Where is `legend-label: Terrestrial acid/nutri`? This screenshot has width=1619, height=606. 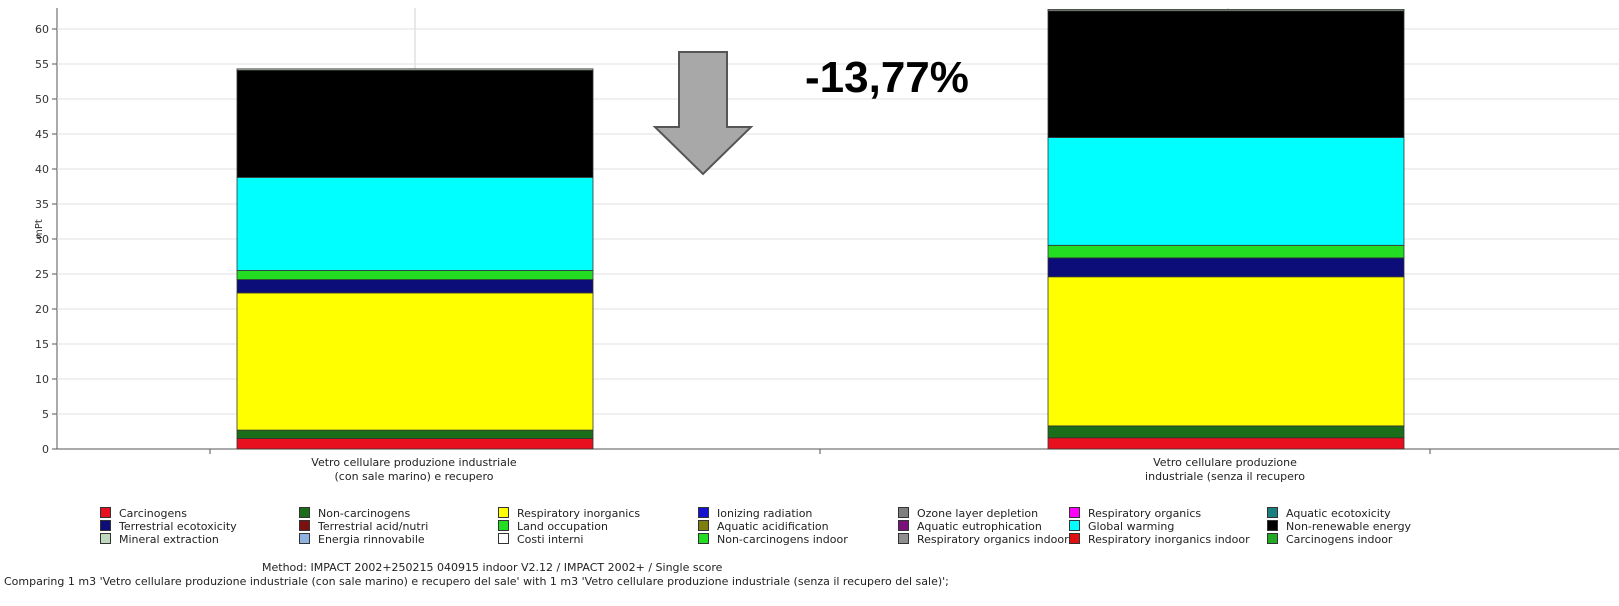
legend-label: Terrestrial acid/nutri is located at coordinates (373, 526).